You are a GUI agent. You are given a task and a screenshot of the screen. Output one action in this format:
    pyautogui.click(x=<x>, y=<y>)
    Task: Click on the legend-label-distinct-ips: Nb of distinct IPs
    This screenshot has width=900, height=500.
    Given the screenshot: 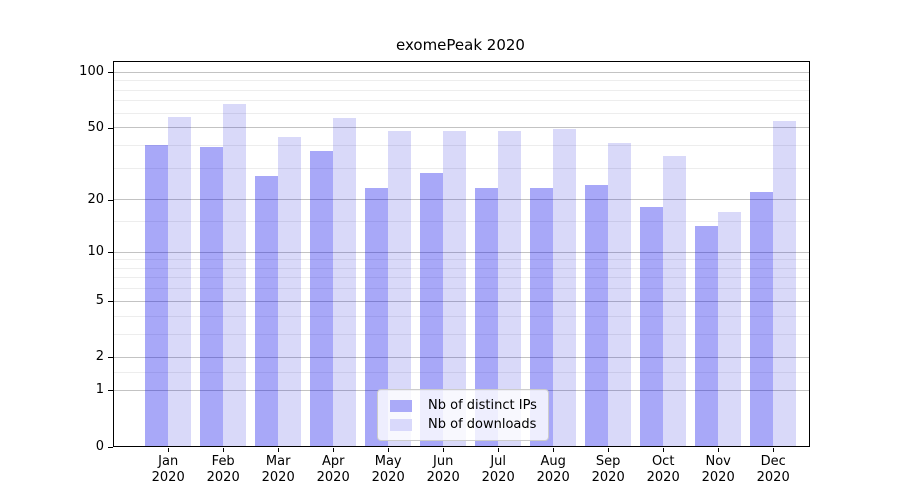 What is the action you would take?
    pyautogui.click(x=482, y=405)
    